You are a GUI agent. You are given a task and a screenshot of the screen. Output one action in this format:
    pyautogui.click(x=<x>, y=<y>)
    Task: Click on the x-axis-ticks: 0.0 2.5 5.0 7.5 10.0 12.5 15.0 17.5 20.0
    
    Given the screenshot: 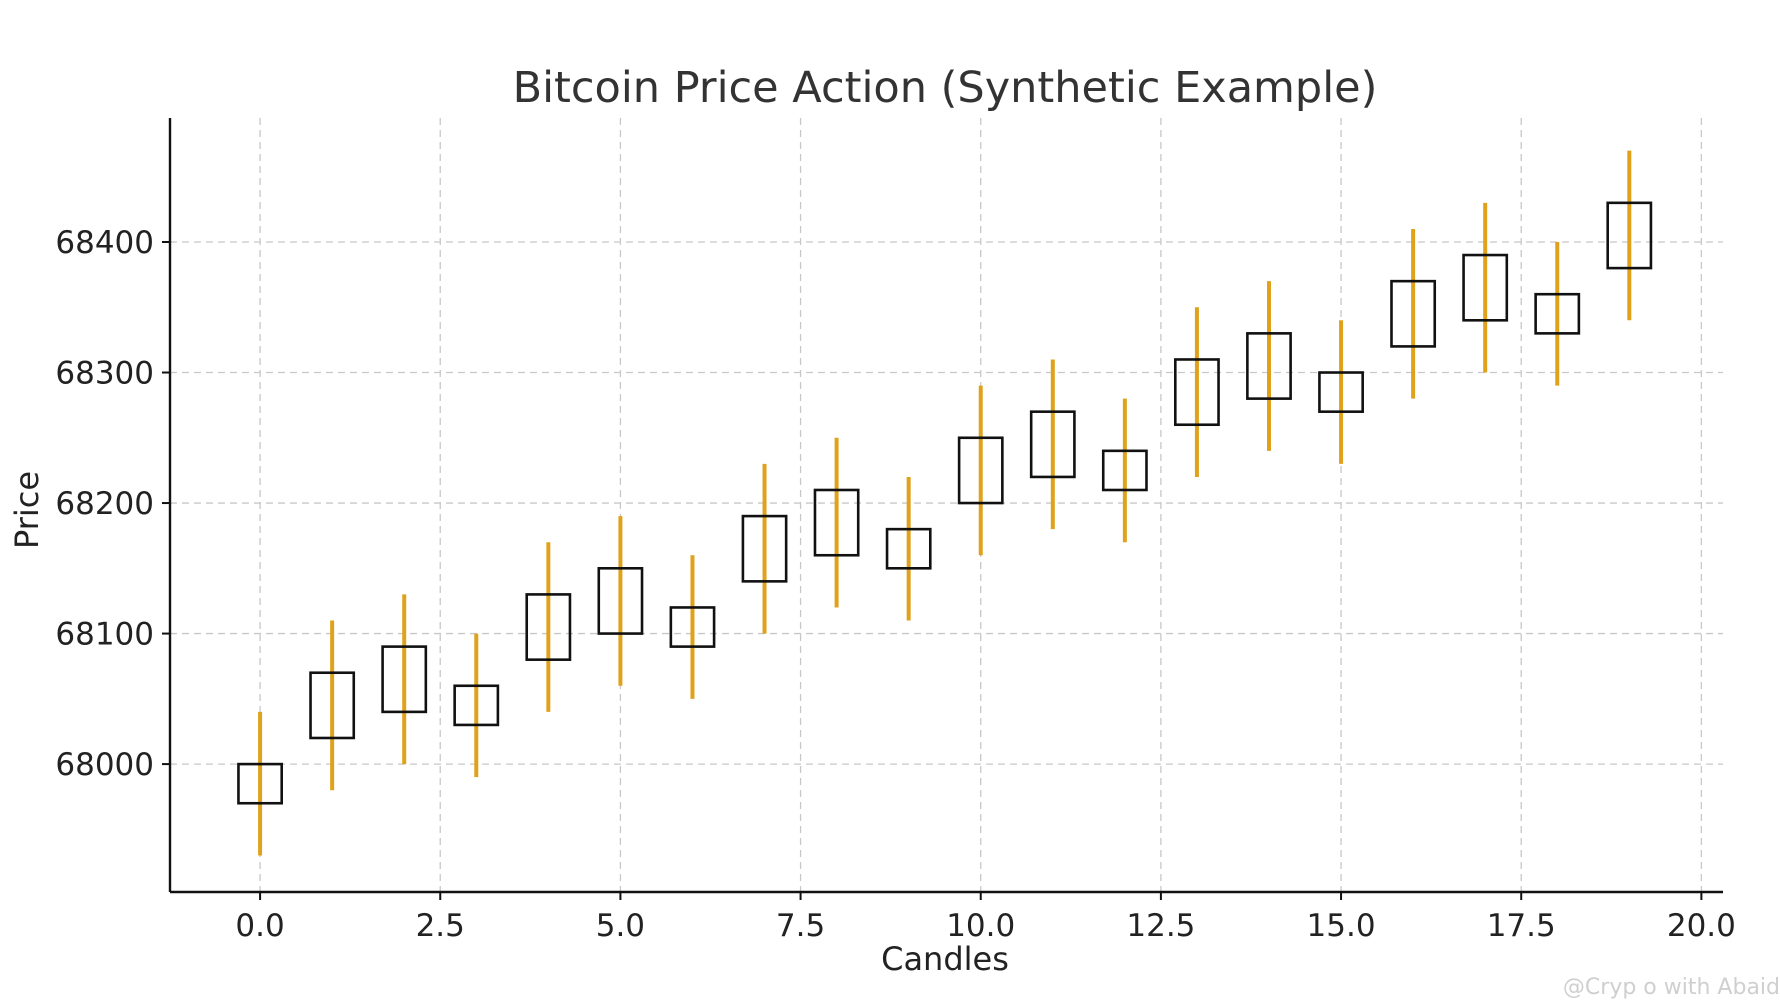 What is the action you would take?
    pyautogui.click(x=985, y=918)
    